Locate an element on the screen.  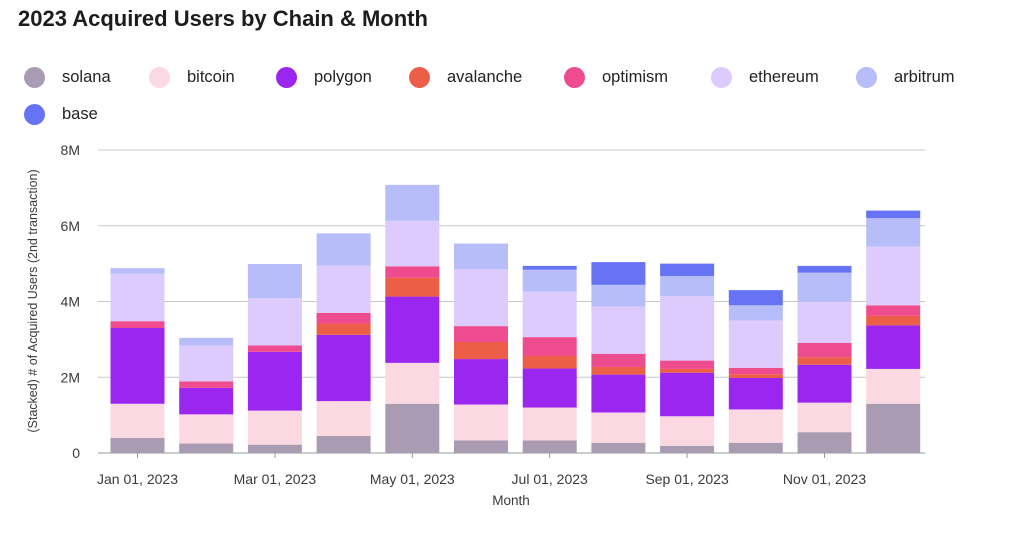
y-tick-label: 8M is located at coordinates (70, 150).